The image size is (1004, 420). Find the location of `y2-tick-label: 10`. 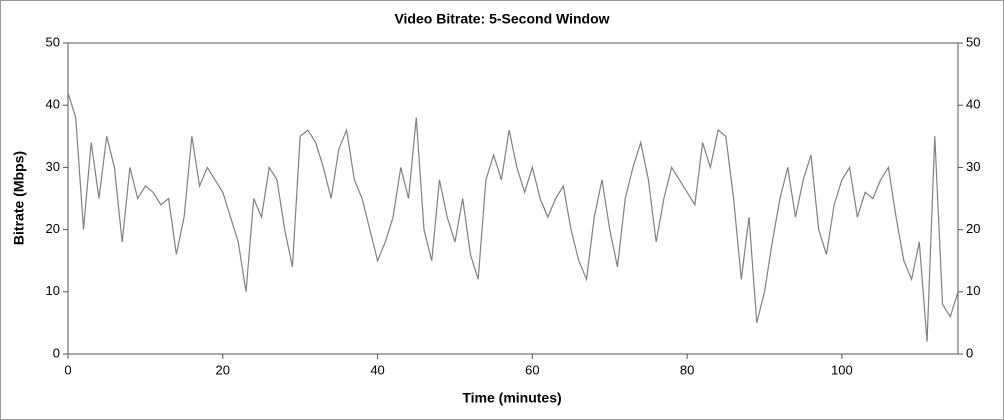

y2-tick-label: 10 is located at coordinates (973, 290).